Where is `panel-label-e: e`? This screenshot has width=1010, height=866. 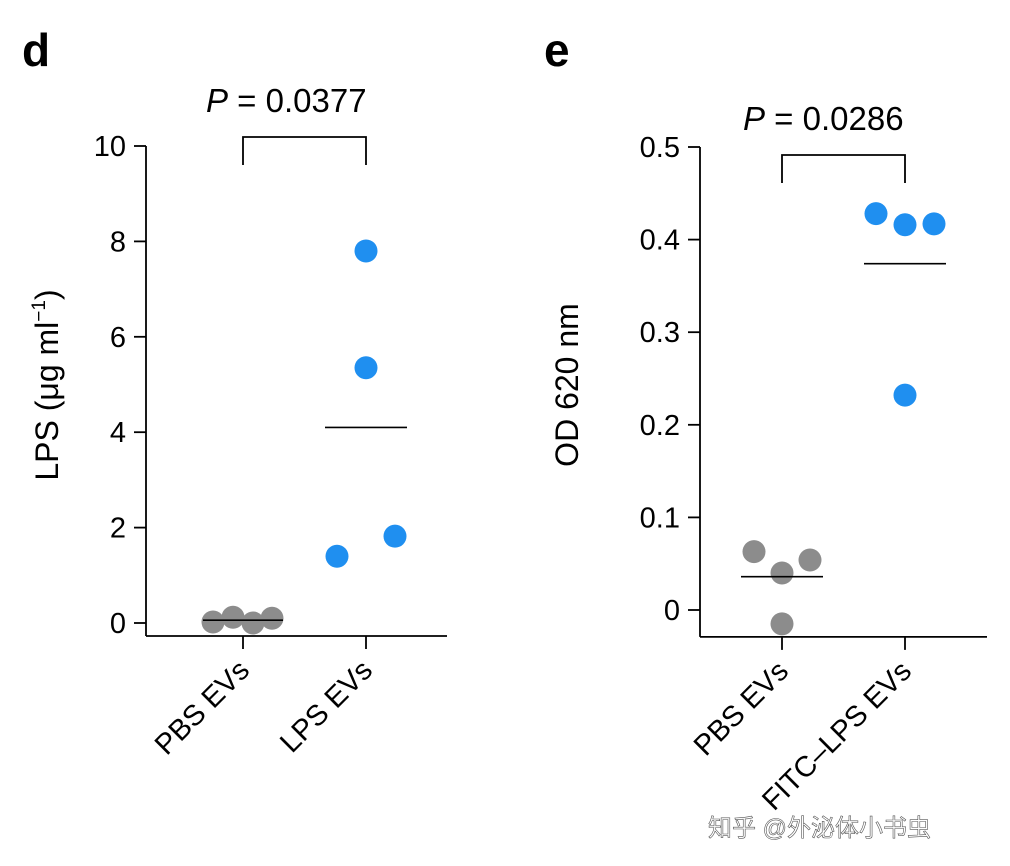 panel-label-e: e is located at coordinates (557, 50).